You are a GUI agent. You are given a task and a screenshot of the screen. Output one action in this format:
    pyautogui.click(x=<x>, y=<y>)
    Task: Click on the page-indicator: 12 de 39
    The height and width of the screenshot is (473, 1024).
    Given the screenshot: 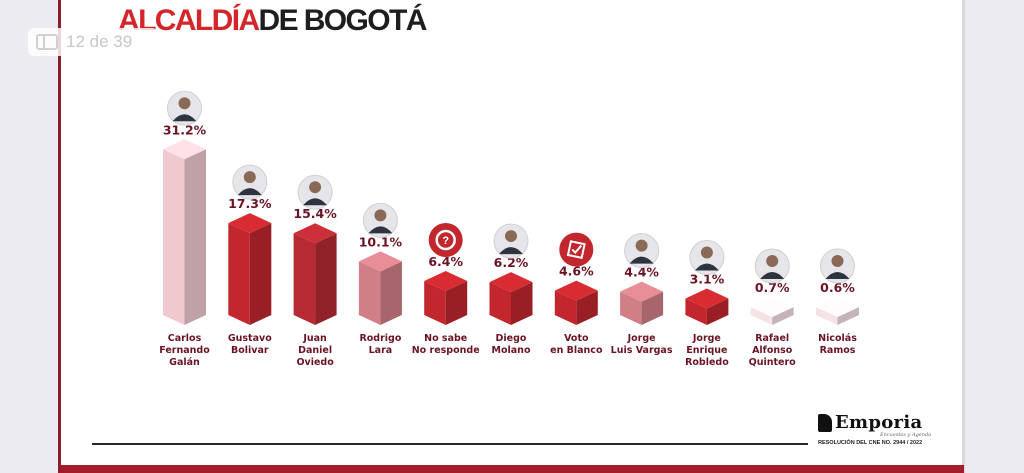 What is the action you would take?
    pyautogui.click(x=93, y=42)
    